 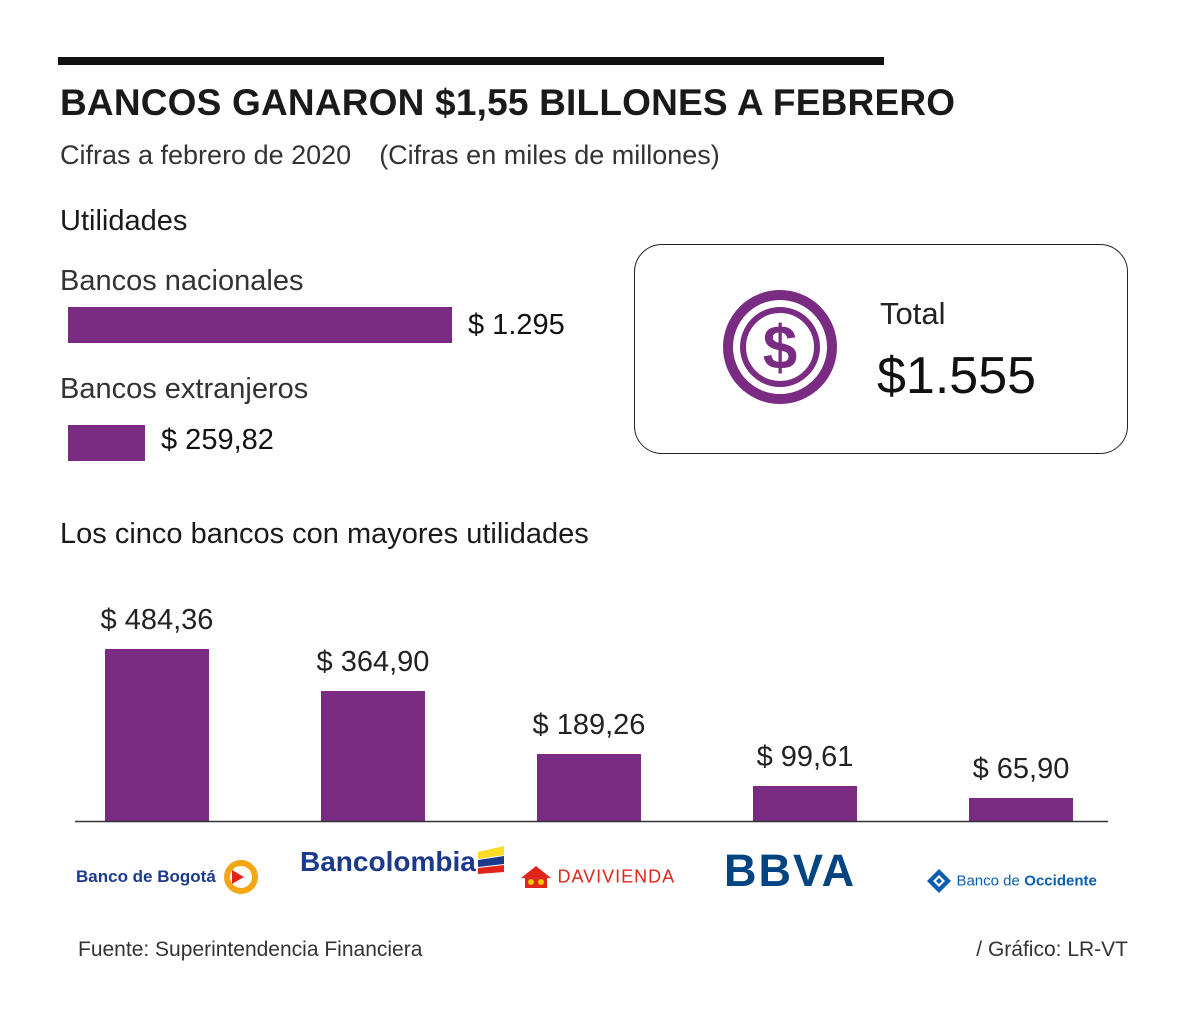 What do you see at coordinates (536, 877) in the screenshot?
I see `davivienda-house-icon` at bounding box center [536, 877].